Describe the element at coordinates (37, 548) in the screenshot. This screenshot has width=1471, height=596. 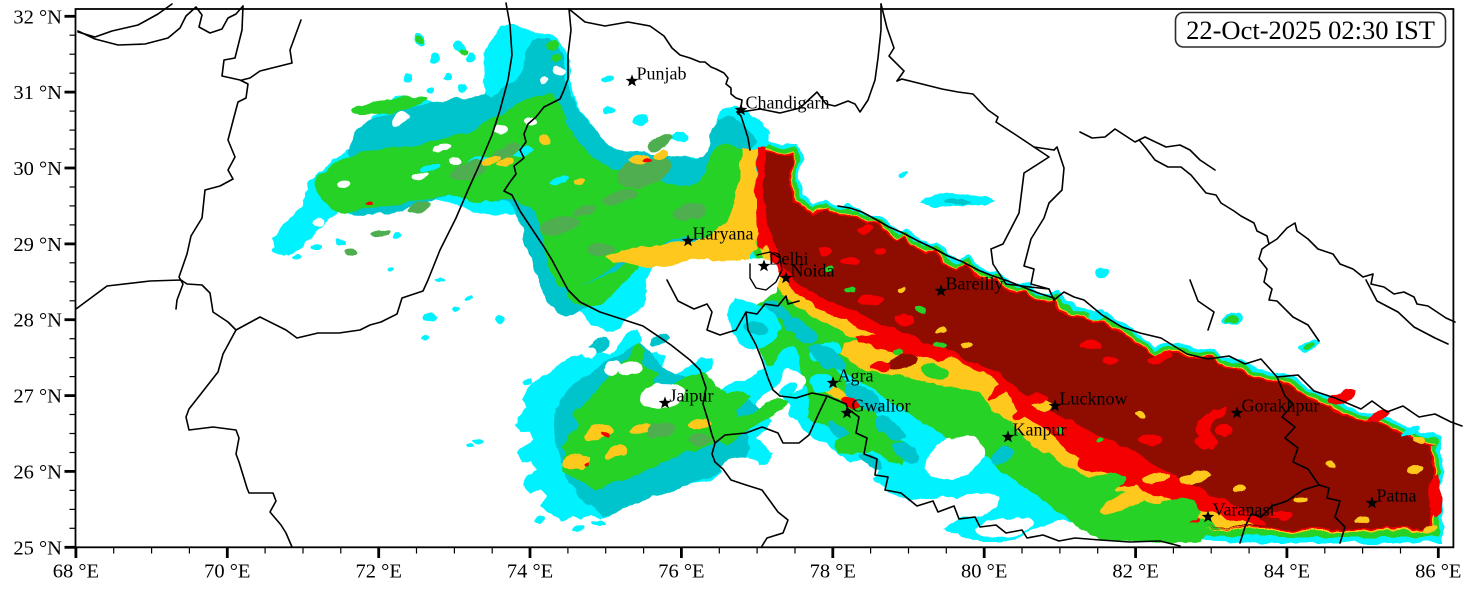
I see `svg-text: 25 °N` at that location.